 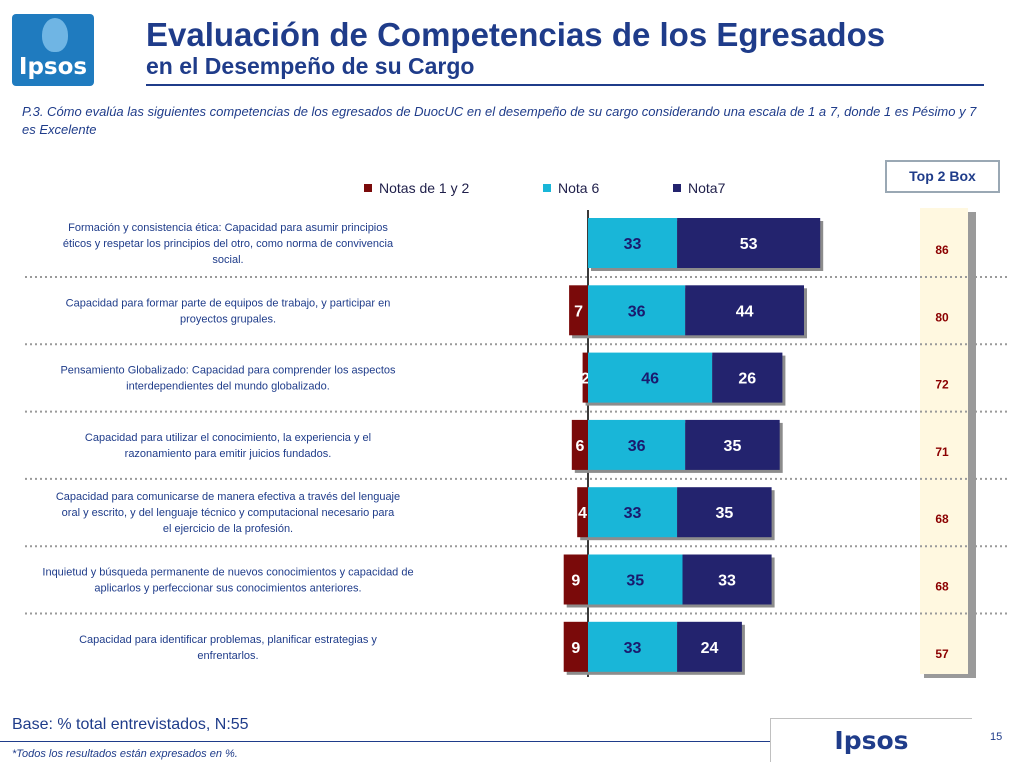 I want to click on bar-label-notas-1-2: 2, so click(x=585, y=379).